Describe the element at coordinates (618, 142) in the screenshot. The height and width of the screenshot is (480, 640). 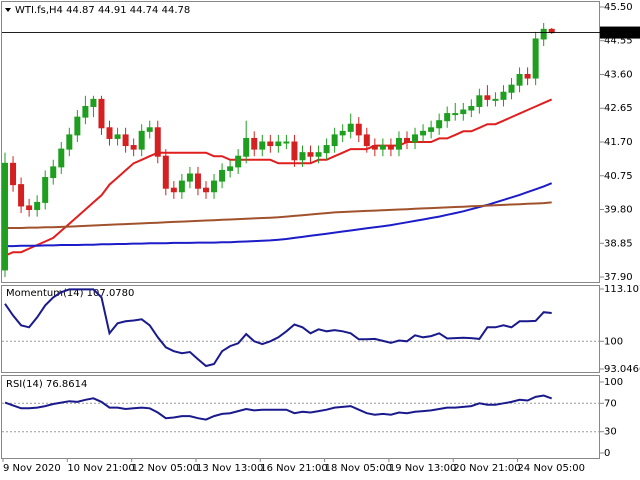
I see `y-tick-label: 41.70` at that location.